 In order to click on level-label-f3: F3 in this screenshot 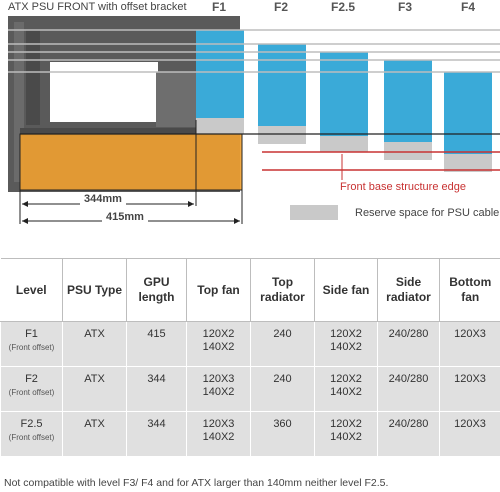, I will do `click(405, 7)`.